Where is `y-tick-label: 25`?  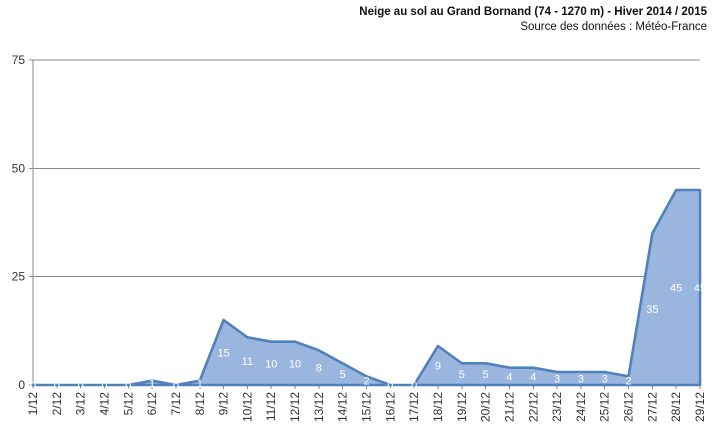
y-tick-label: 25 is located at coordinates (19, 277).